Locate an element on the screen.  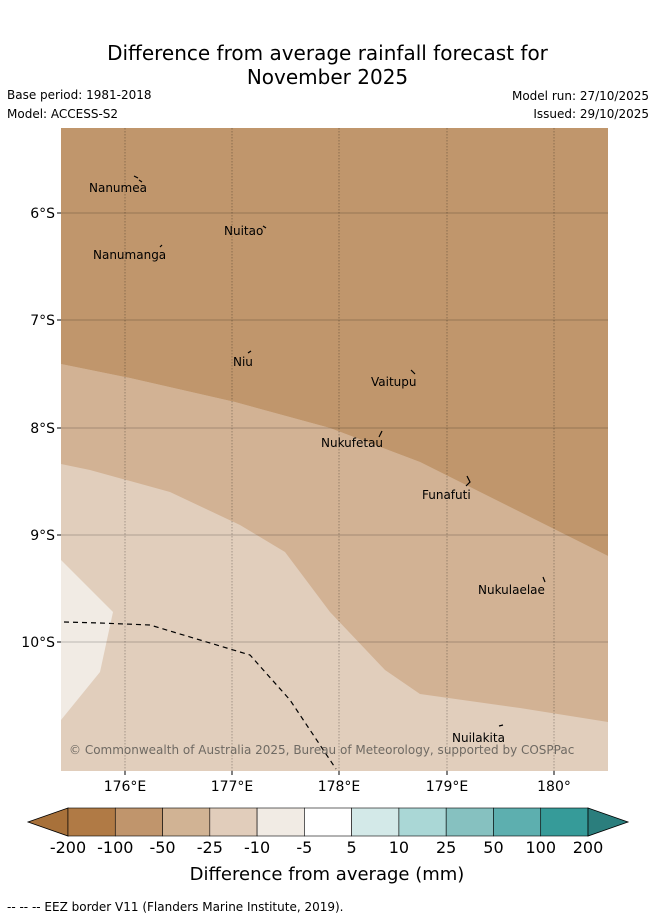
lat-tick-label: 7°S is located at coordinates (42, 321).